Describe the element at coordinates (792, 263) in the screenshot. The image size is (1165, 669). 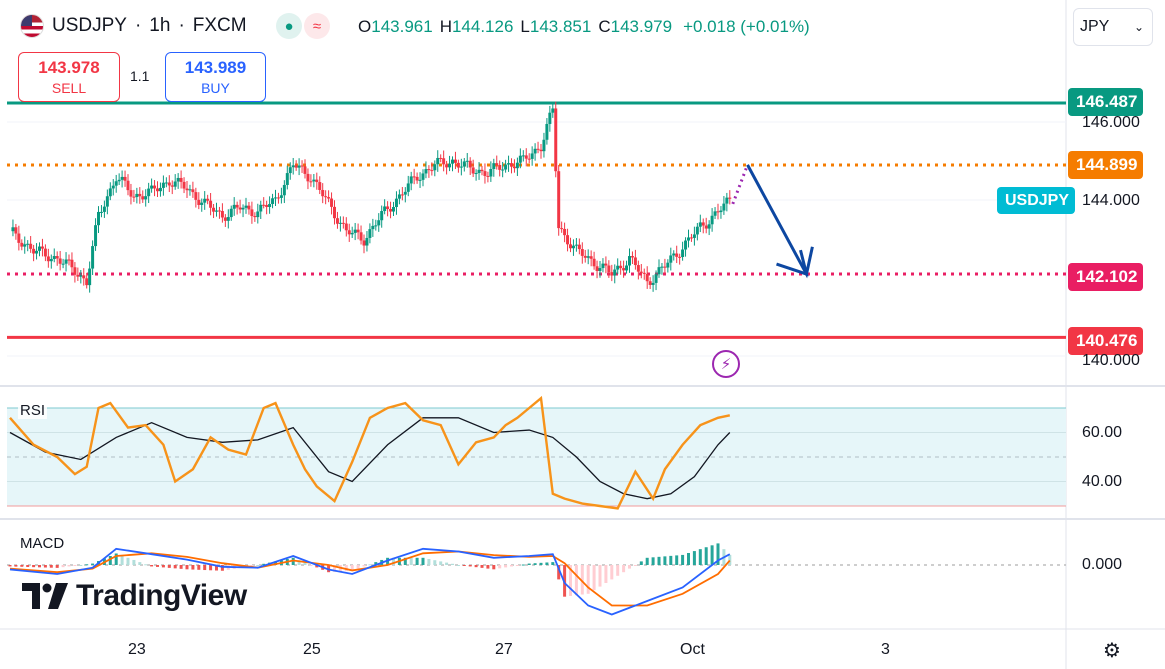
I see `projection-arrowhead` at that location.